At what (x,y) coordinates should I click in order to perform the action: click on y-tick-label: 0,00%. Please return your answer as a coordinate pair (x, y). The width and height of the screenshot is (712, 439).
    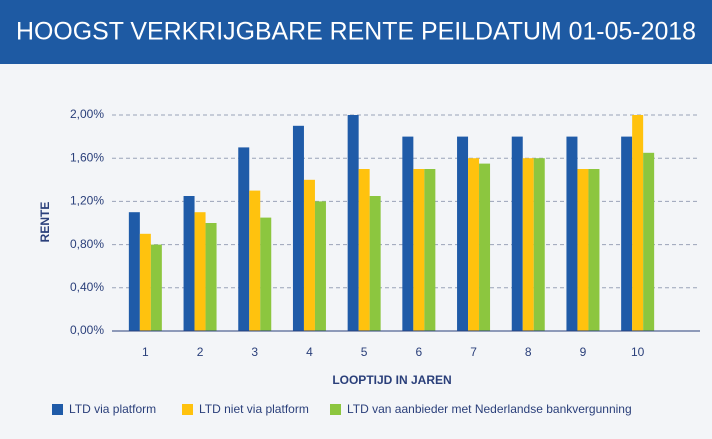
    Looking at the image, I should click on (87, 330).